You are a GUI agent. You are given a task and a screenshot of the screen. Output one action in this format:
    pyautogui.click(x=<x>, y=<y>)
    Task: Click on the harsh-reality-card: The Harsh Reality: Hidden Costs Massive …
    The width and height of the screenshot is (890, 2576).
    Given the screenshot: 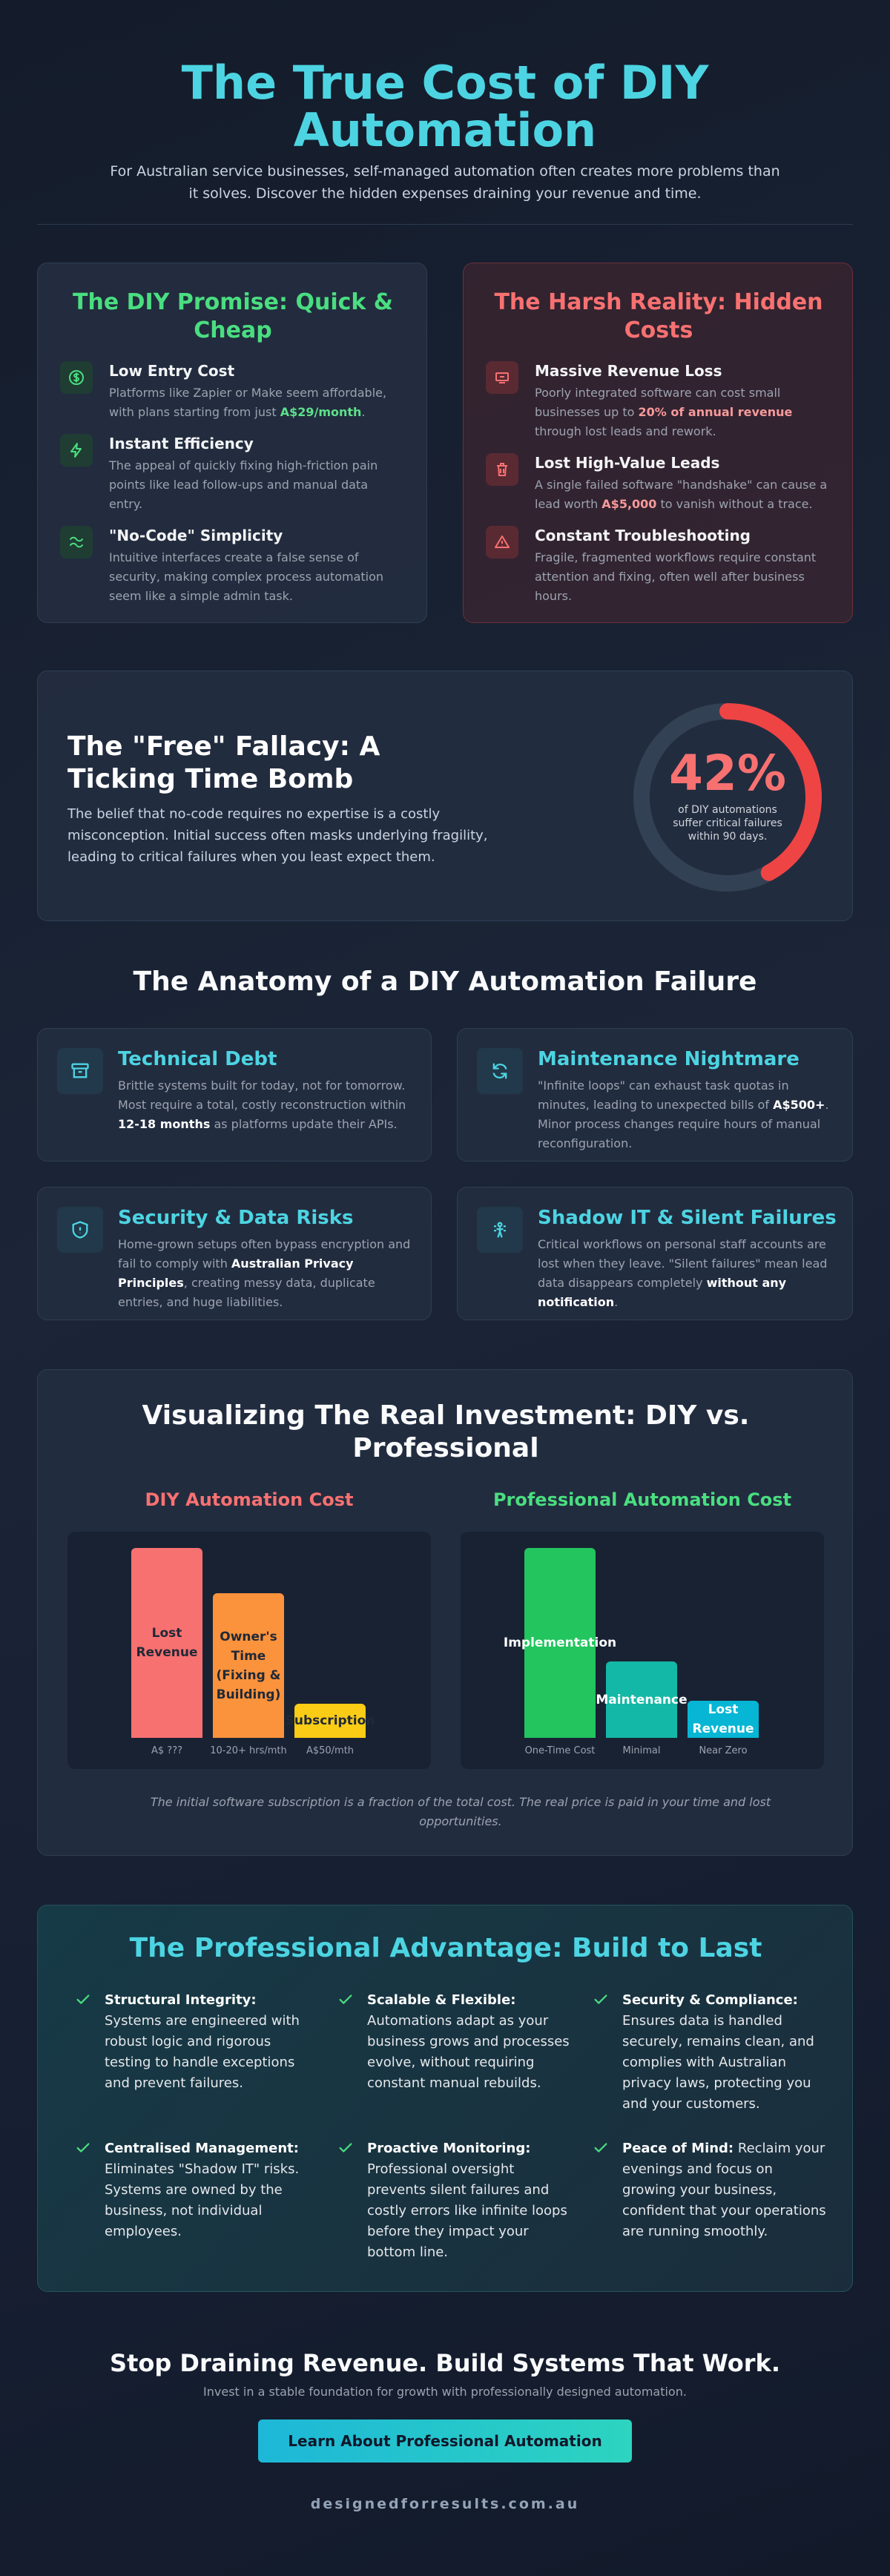 What is the action you would take?
    pyautogui.click(x=658, y=443)
    